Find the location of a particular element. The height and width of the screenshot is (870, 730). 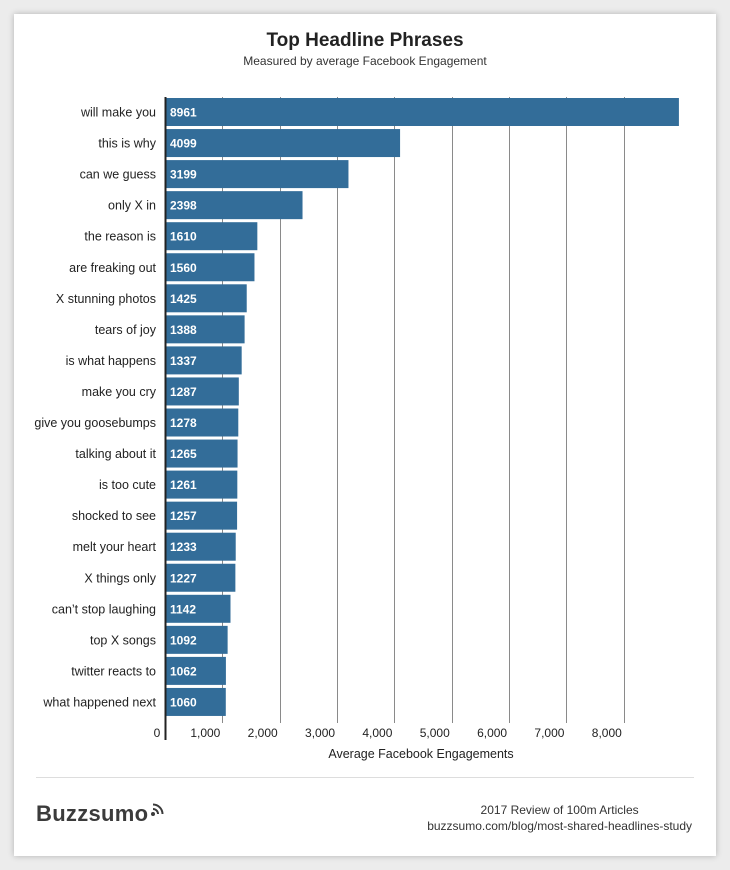

data-label: 1060 is located at coordinates (183, 702).